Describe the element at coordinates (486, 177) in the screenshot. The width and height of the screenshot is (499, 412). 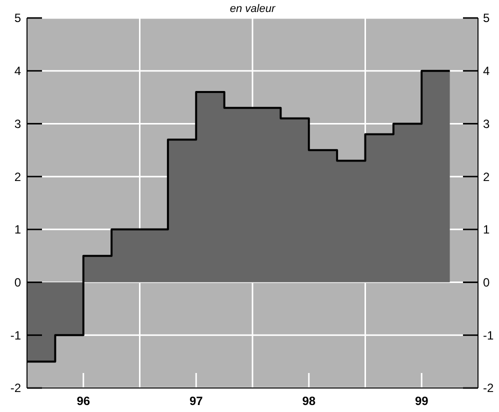
I see `y2-tick-label: 2` at that location.